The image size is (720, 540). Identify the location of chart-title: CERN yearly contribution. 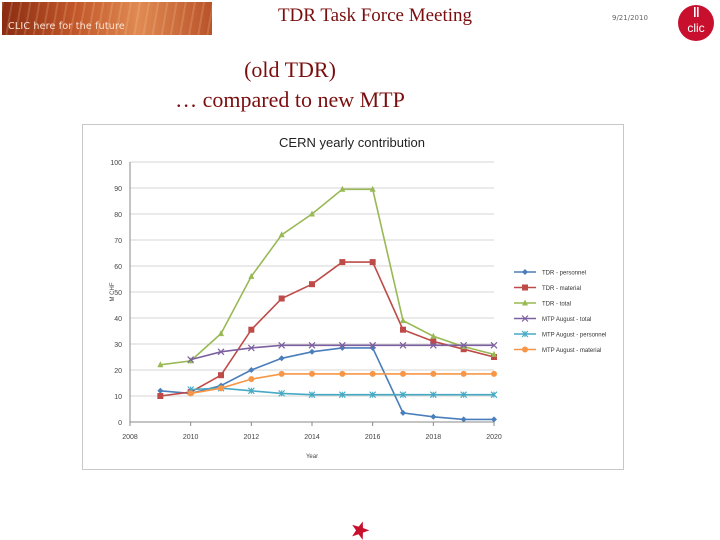
(352, 142).